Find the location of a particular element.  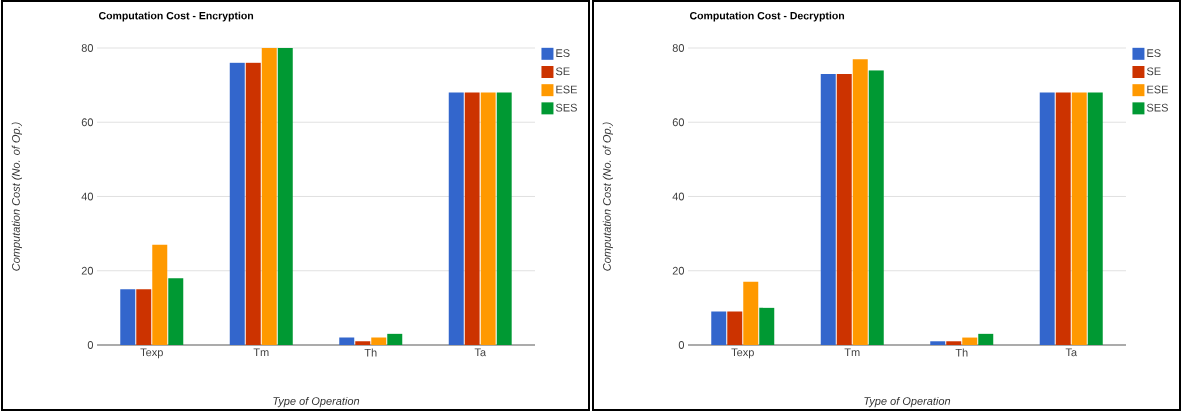

chart-title: Computation Cost - Encryption is located at coordinates (176, 16).